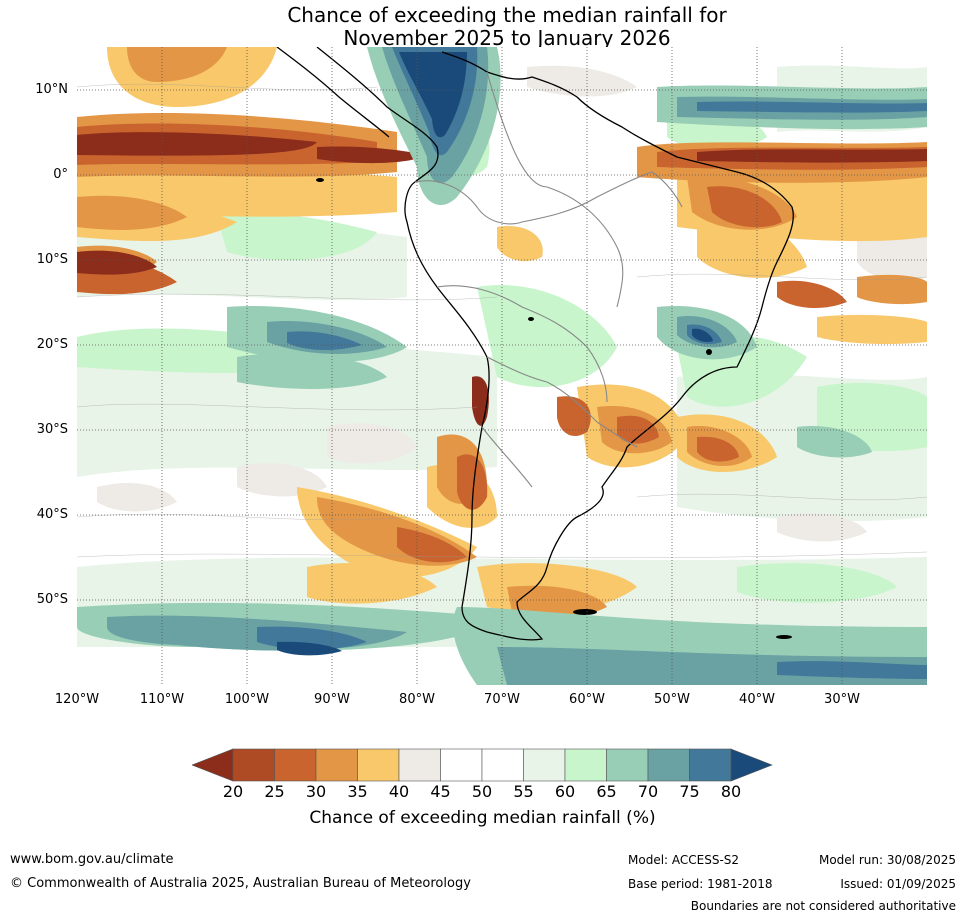 The height and width of the screenshot is (919, 965). I want to click on issued-date: Issued: 01/09/2025, so click(898, 884).